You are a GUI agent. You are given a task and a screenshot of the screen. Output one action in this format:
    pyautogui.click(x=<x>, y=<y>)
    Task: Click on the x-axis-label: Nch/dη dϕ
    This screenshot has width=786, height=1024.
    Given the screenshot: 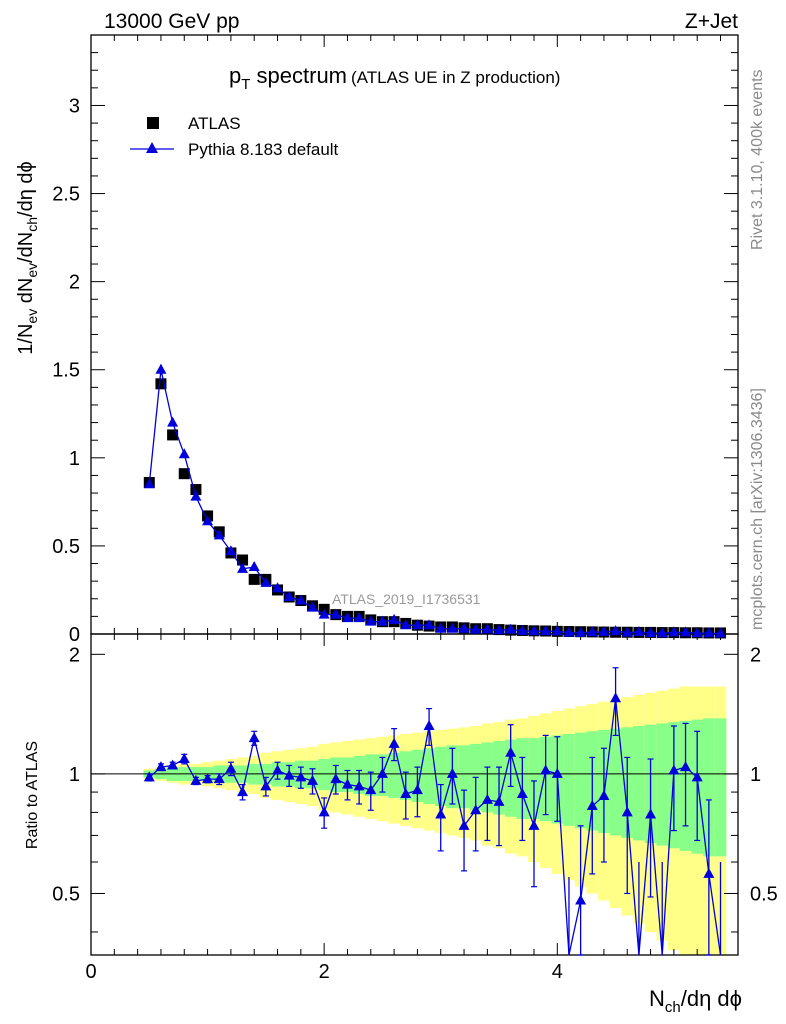 What is the action you would take?
    pyautogui.click(x=695, y=1001)
    